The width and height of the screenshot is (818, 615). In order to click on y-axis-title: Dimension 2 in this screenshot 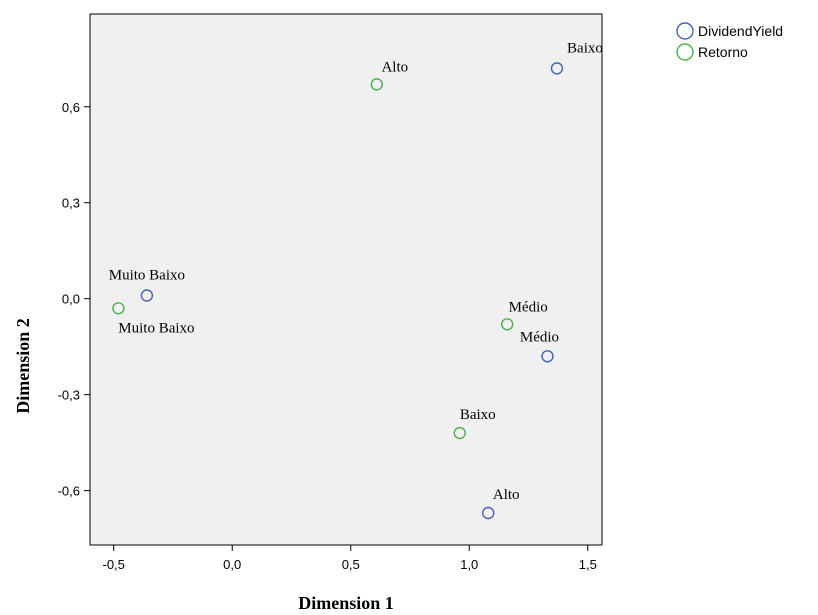, I will do `click(23, 366)`.